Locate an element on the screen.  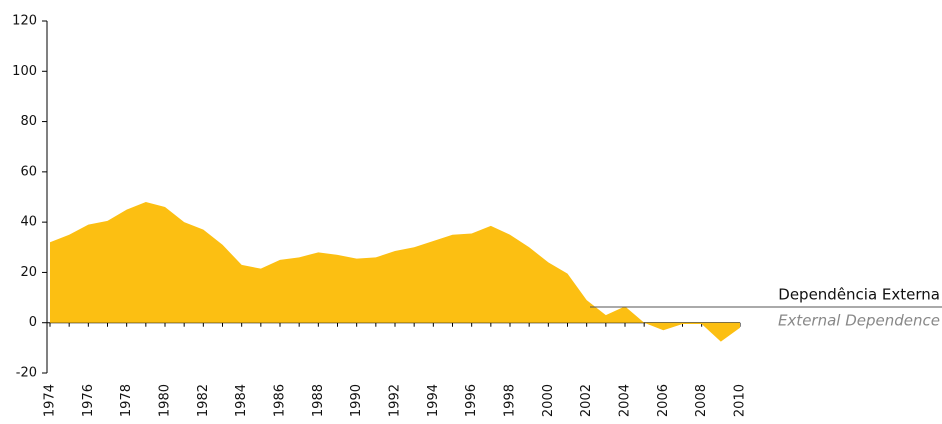
x-tick-label: 1976 is located at coordinates (88, 400).